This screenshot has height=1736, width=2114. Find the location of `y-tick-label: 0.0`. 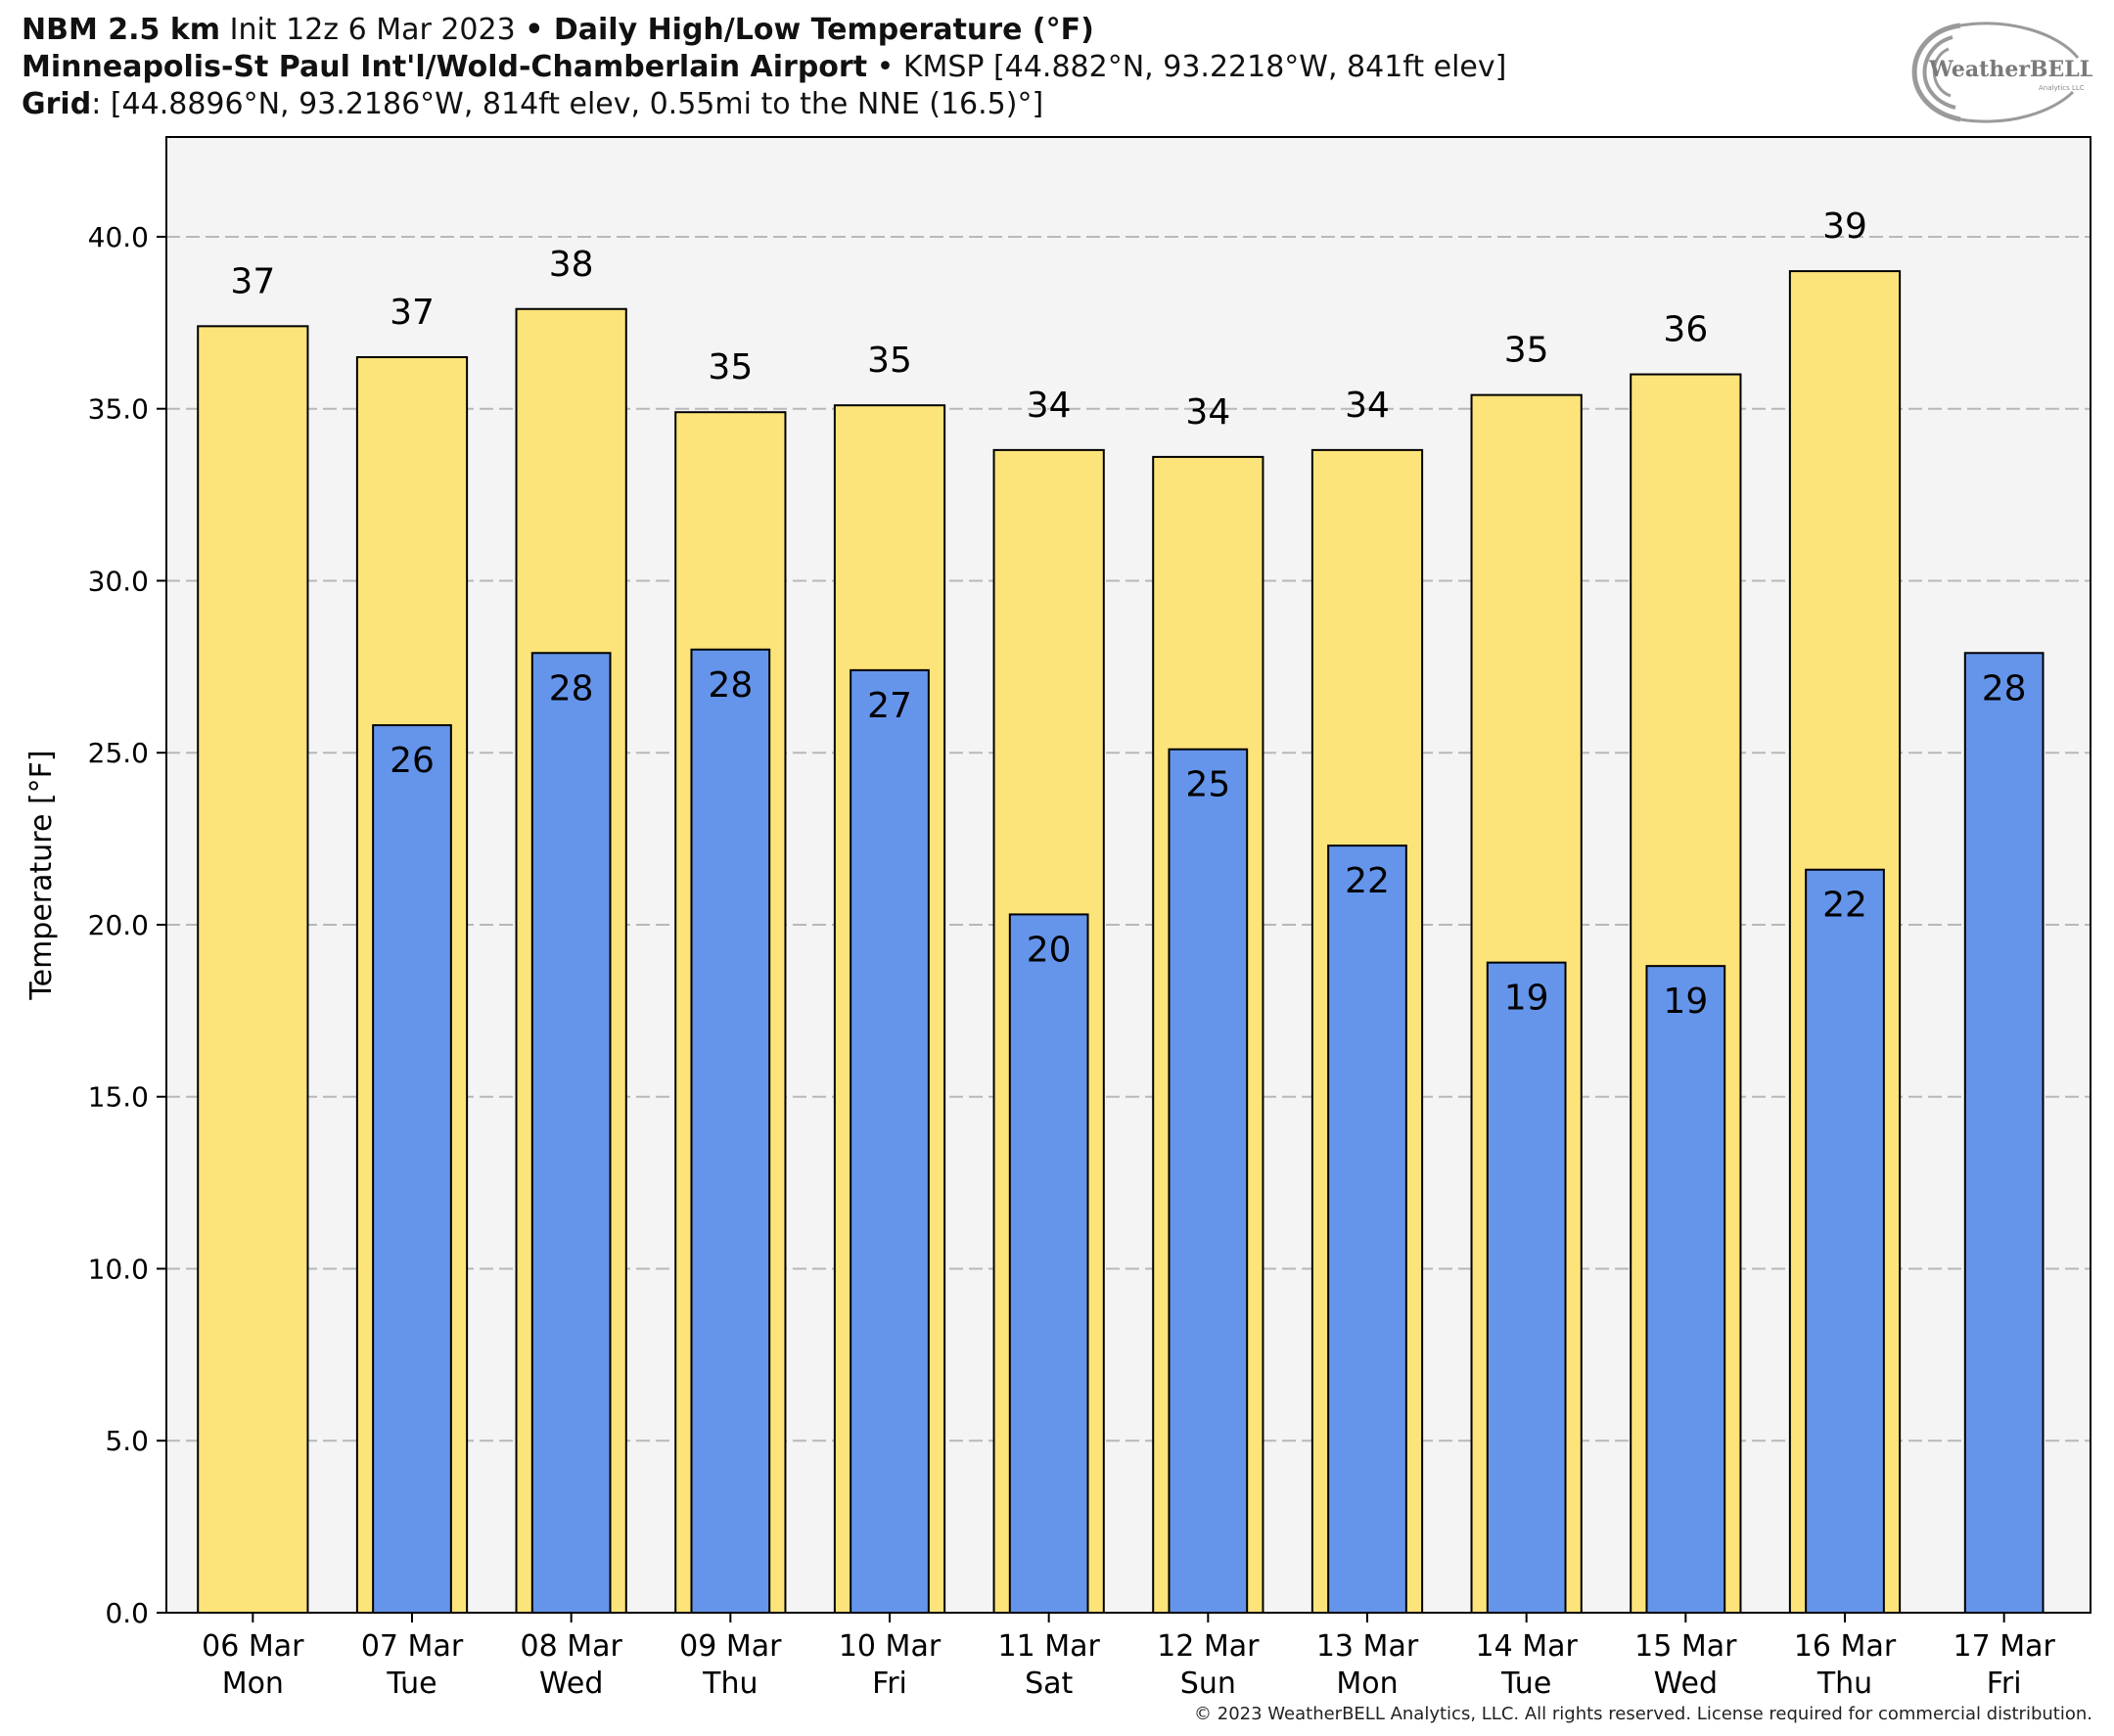

y-tick-label: 0.0 is located at coordinates (127, 1613).